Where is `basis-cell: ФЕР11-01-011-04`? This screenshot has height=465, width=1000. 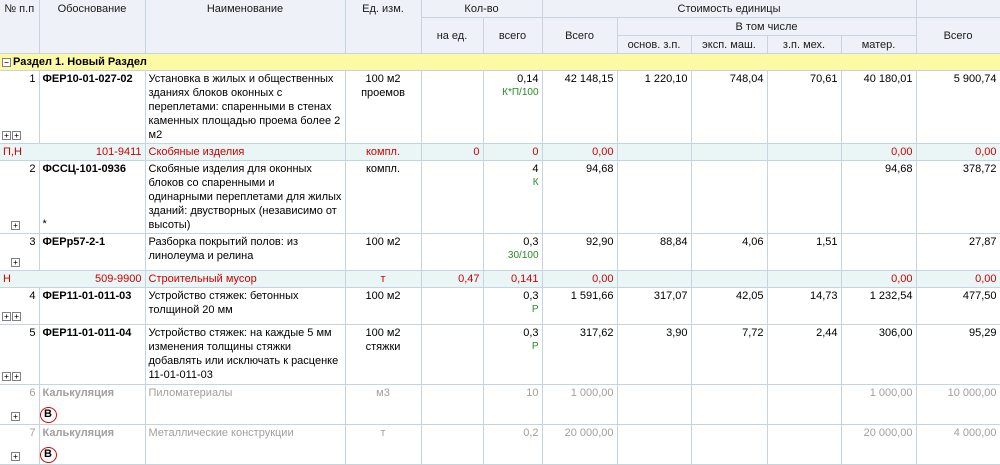
basis-cell: ФЕР11-01-011-04 is located at coordinates (92, 354).